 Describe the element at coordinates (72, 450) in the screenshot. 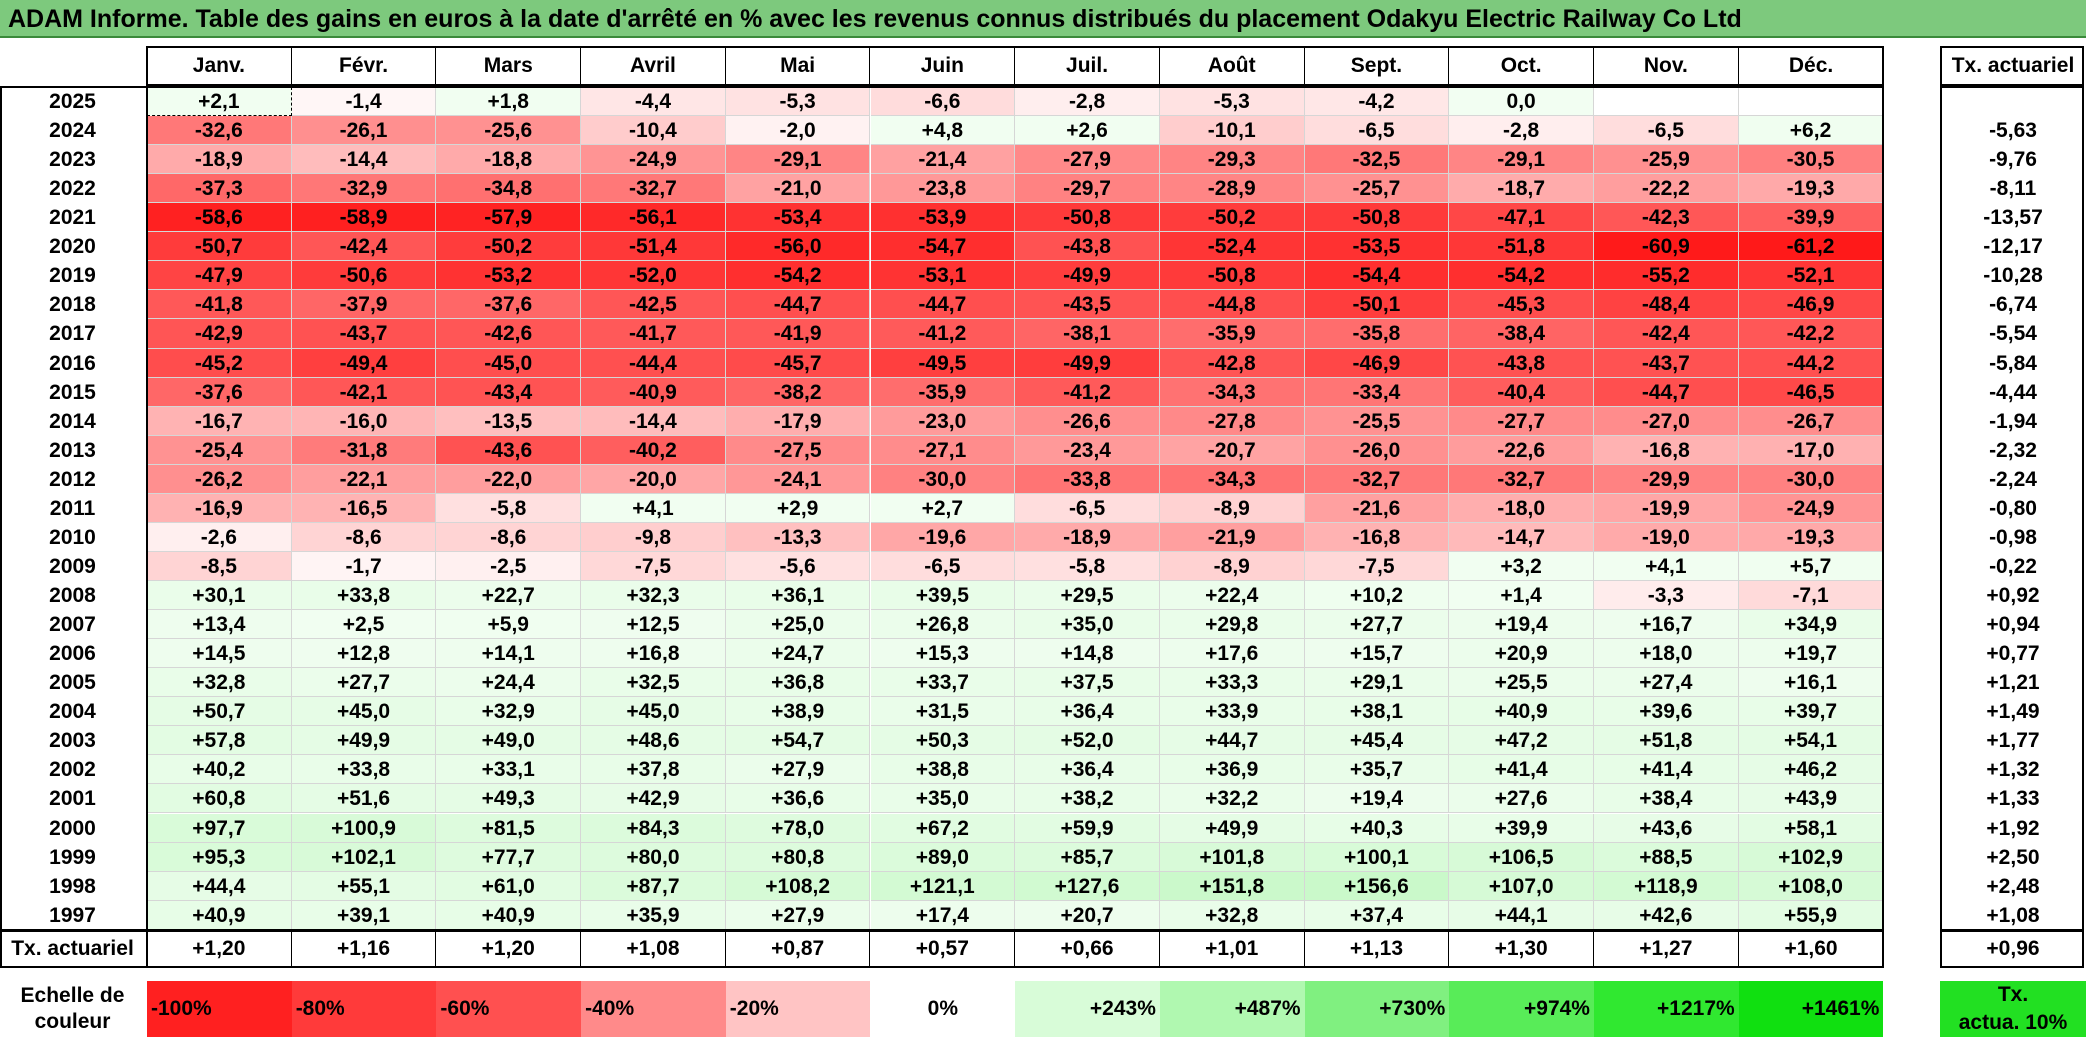

I see `year-label: 2013` at that location.